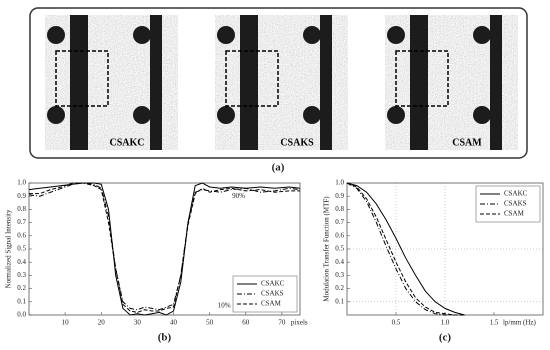  What do you see at coordinates (445, 338) in the screenshot?
I see `caption: (c)` at bounding box center [445, 338].